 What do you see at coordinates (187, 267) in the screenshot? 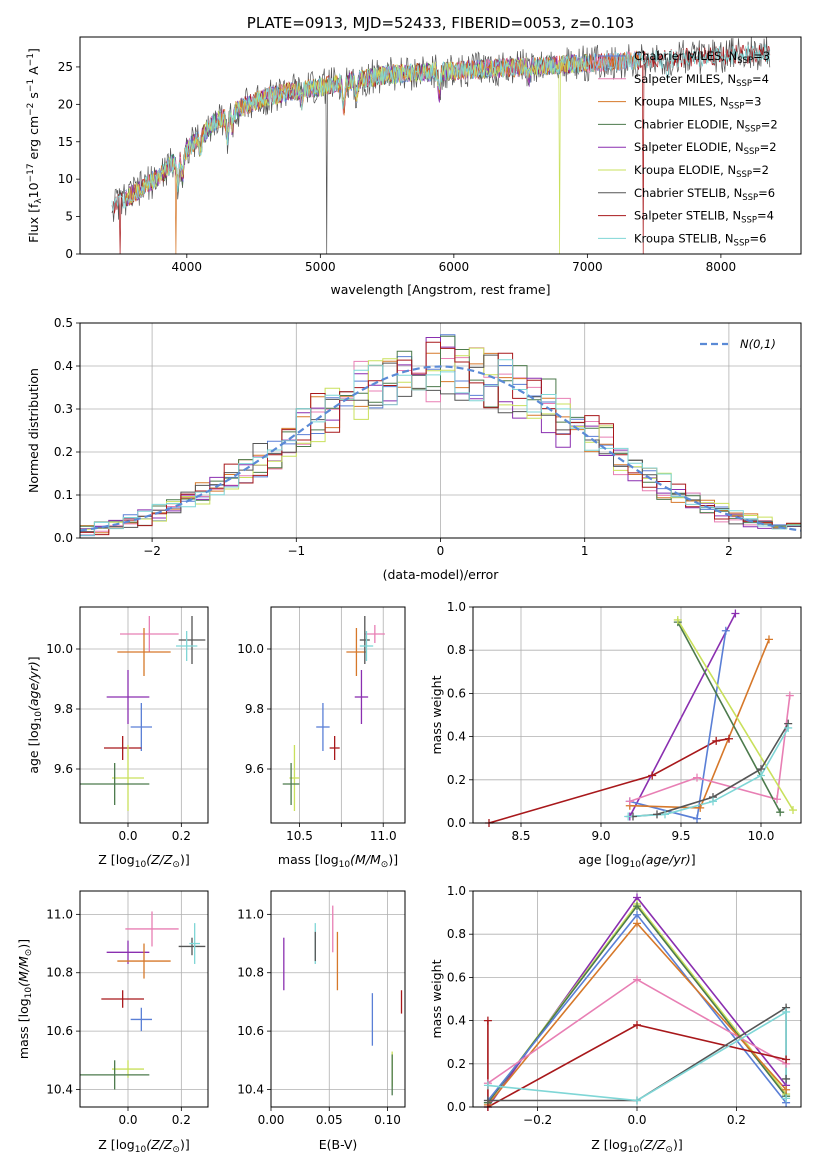
I see `x-tick-label: 4000` at bounding box center [187, 267].